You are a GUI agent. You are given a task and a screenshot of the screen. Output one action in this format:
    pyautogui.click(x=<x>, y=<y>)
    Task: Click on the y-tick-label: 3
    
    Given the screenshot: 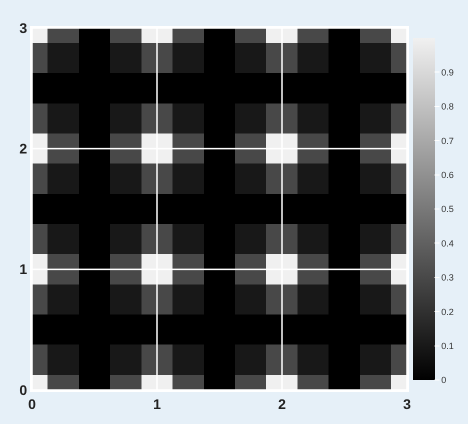 What is the action you would take?
    pyautogui.click(x=23, y=28)
    